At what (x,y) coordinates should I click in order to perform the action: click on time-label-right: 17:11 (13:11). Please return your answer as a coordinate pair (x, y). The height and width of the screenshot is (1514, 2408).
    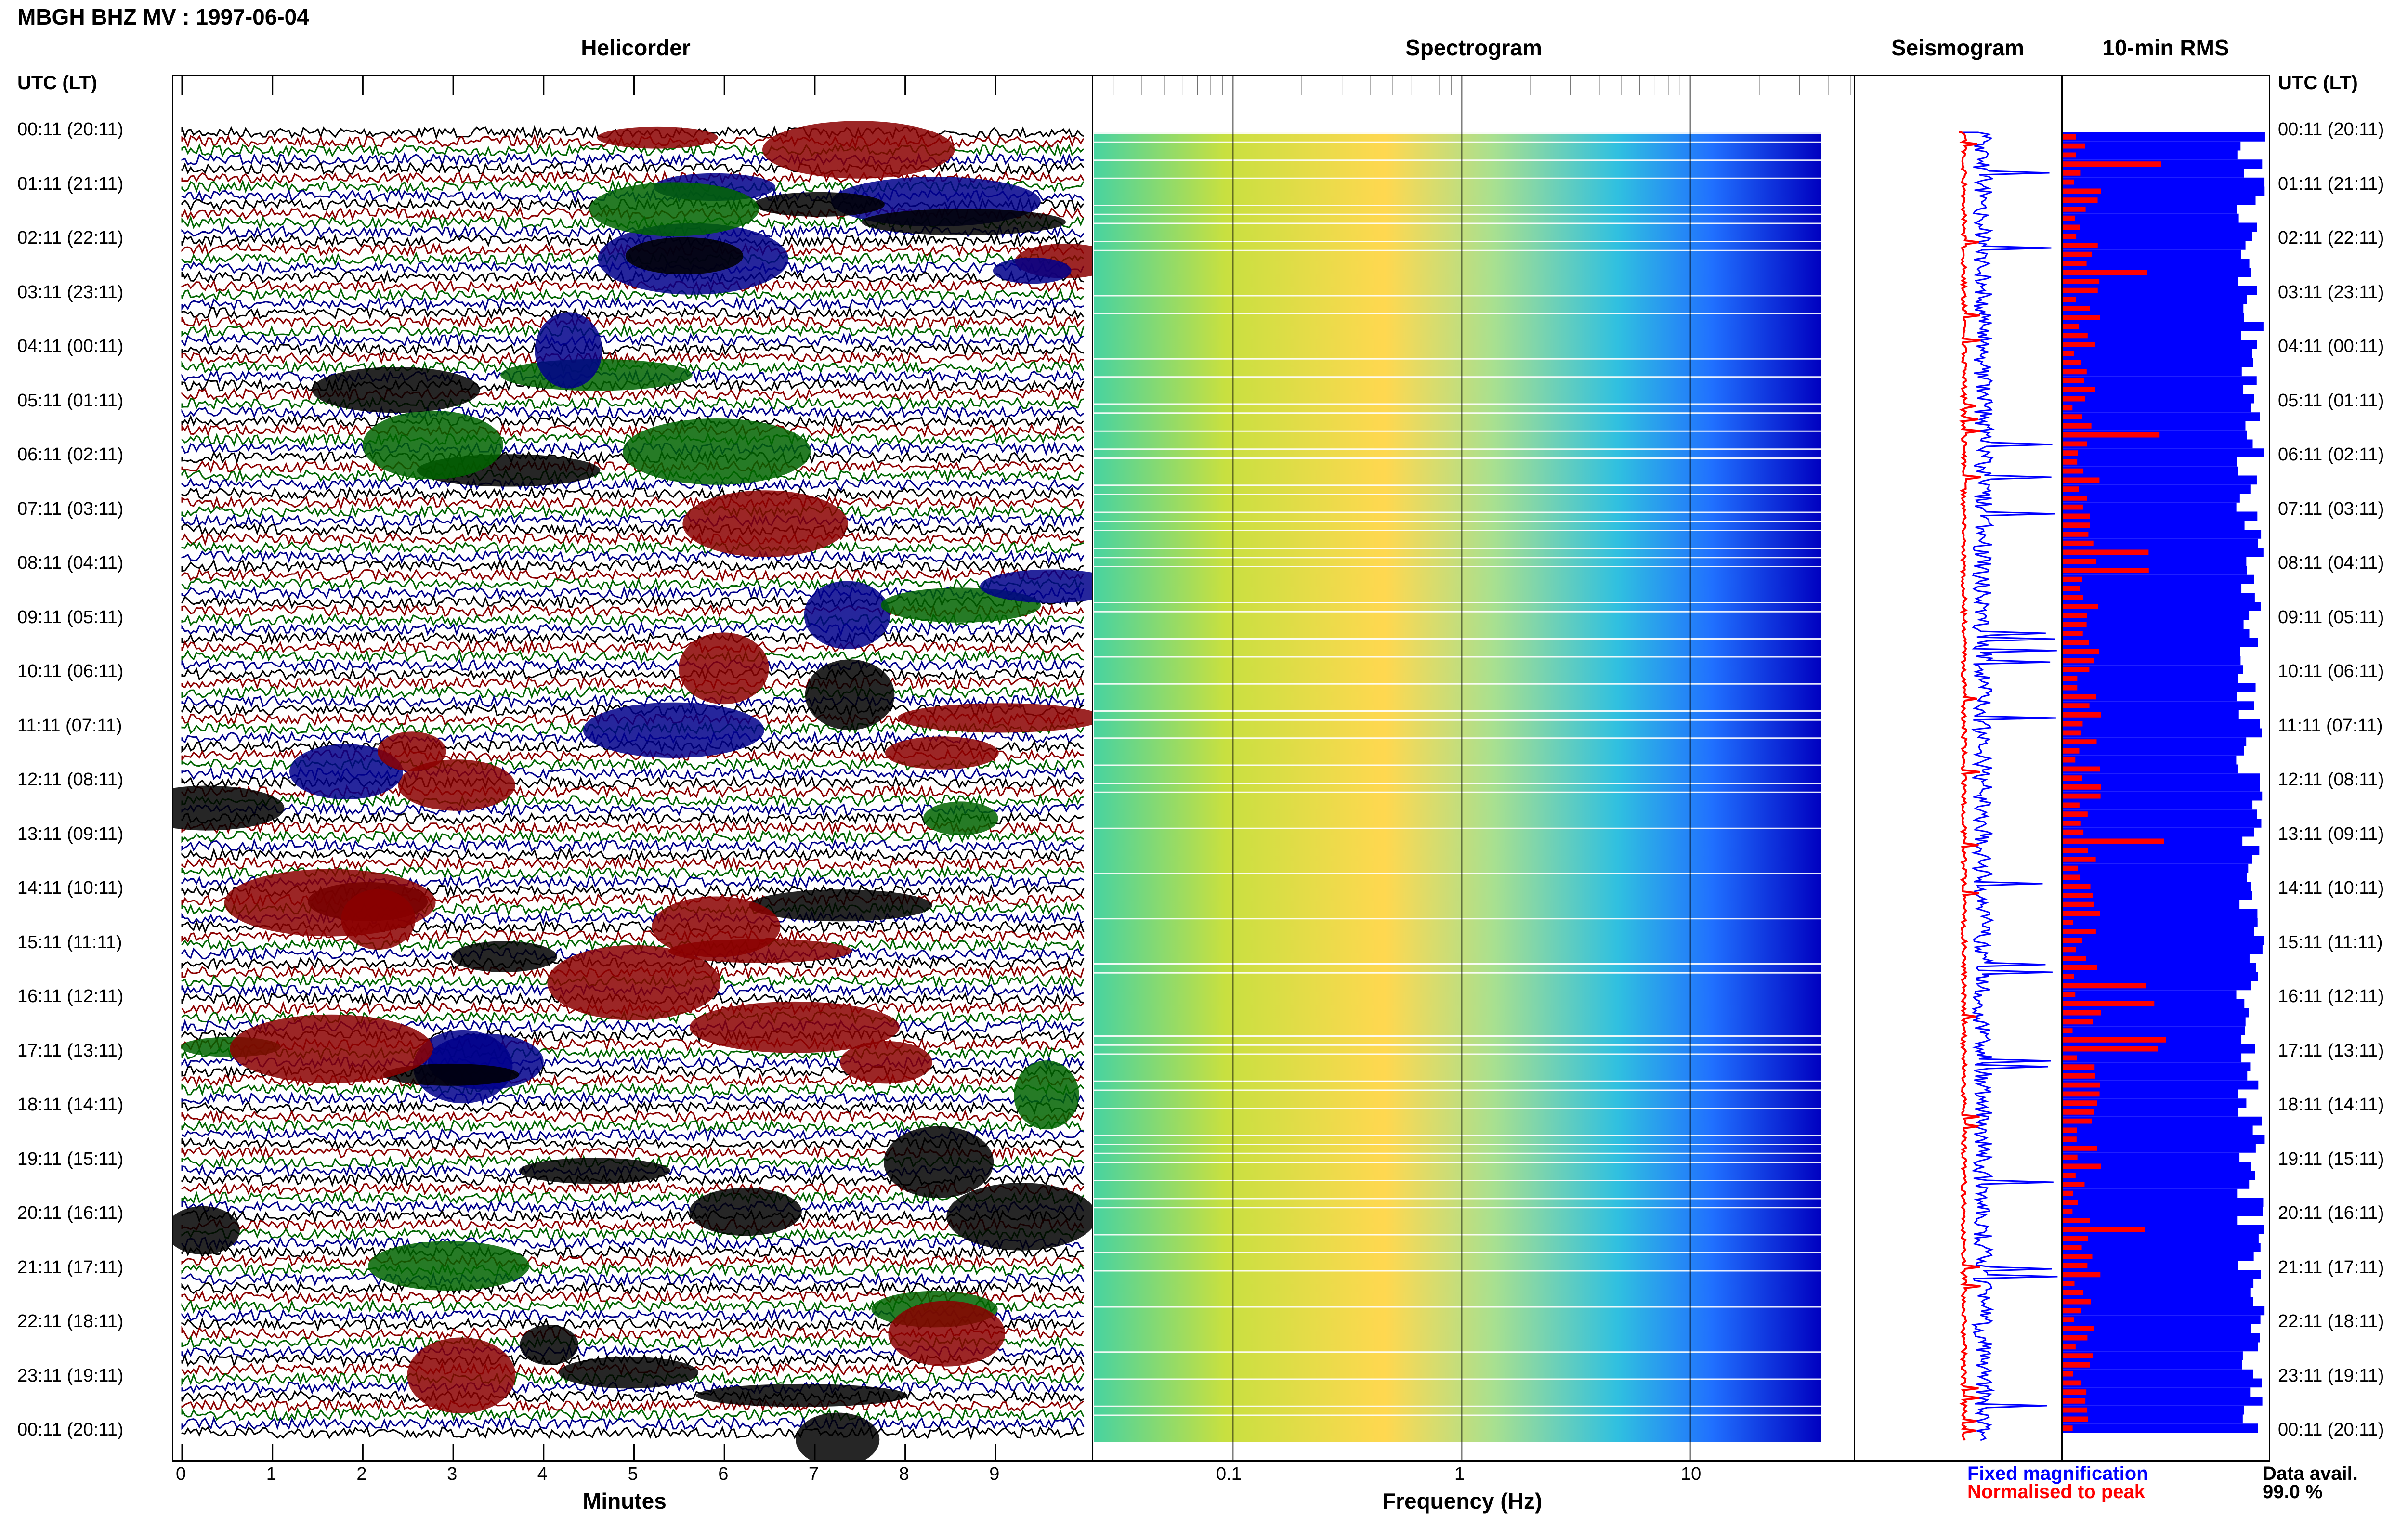
    Looking at the image, I should click on (2331, 1050).